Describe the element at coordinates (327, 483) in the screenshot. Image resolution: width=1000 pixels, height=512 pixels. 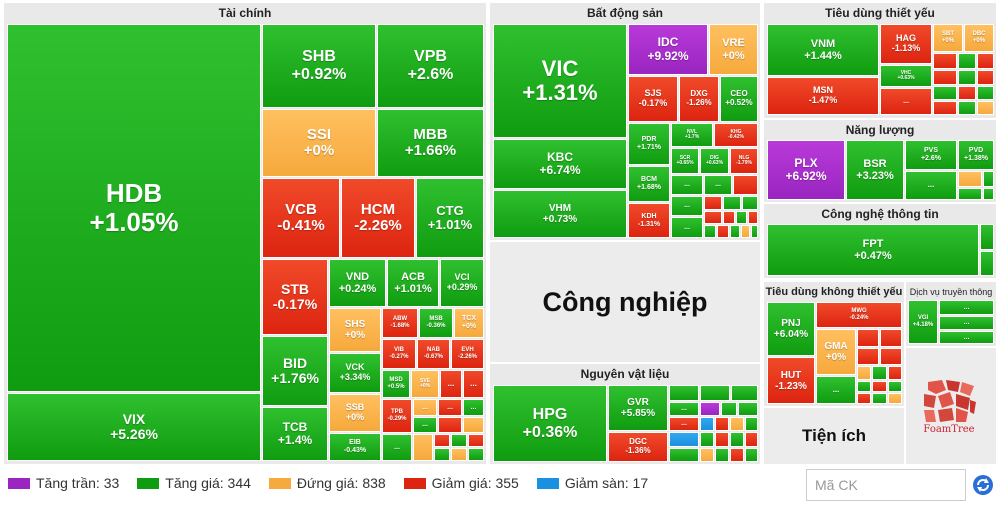
I see `legend-item-dung-gia: Đứng giá: 838` at that location.